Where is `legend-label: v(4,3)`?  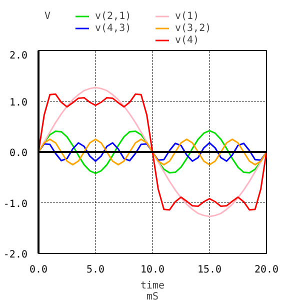 legend-label: v(4,3) is located at coordinates (113, 28).